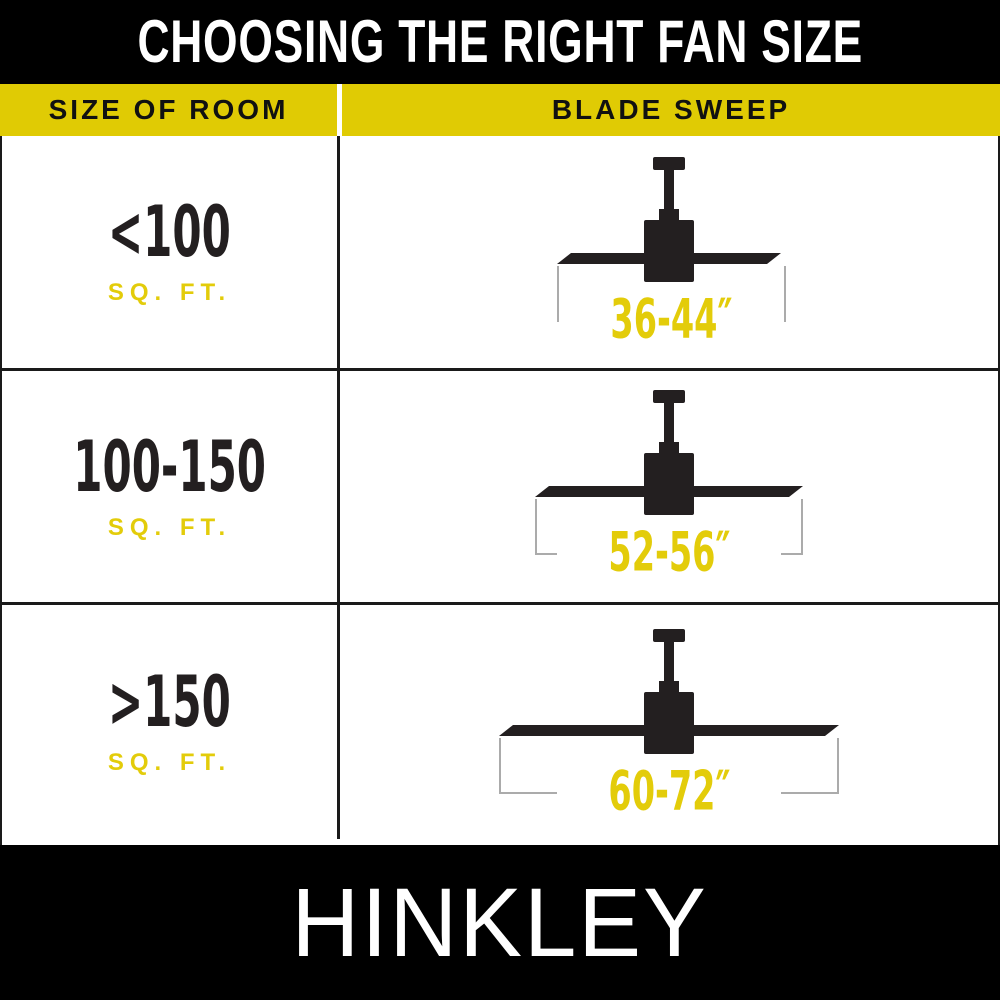 The height and width of the screenshot is (1000, 1000). I want to click on room-size-cell: 100-150 SQ. FT., so click(169, 486).